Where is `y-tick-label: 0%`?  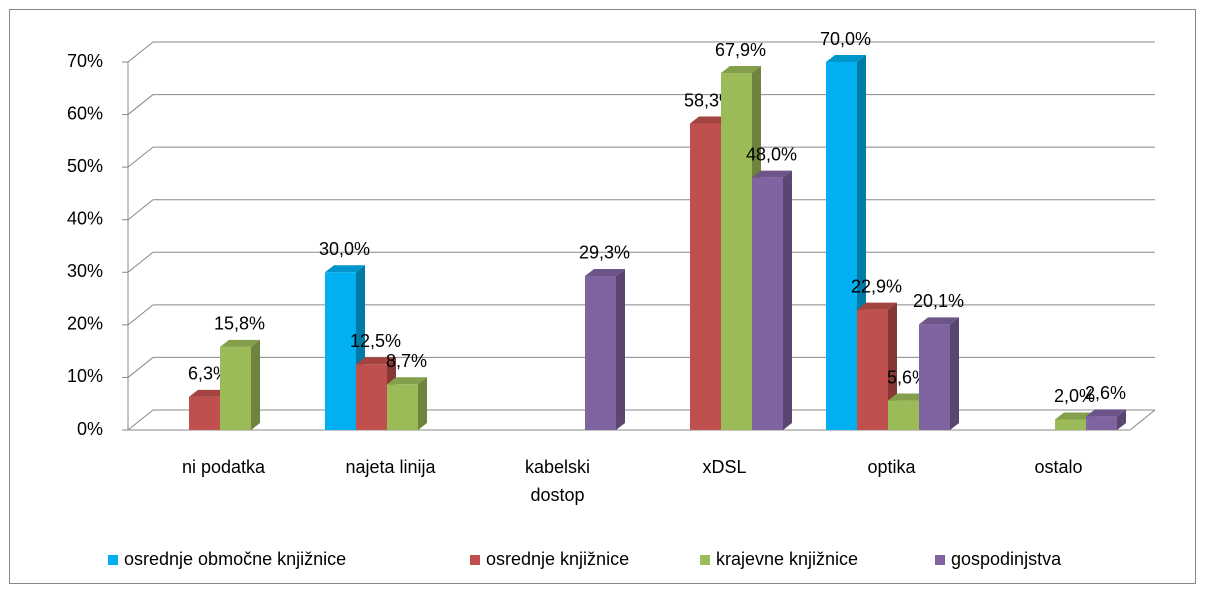
y-tick-label: 0% is located at coordinates (90, 429).